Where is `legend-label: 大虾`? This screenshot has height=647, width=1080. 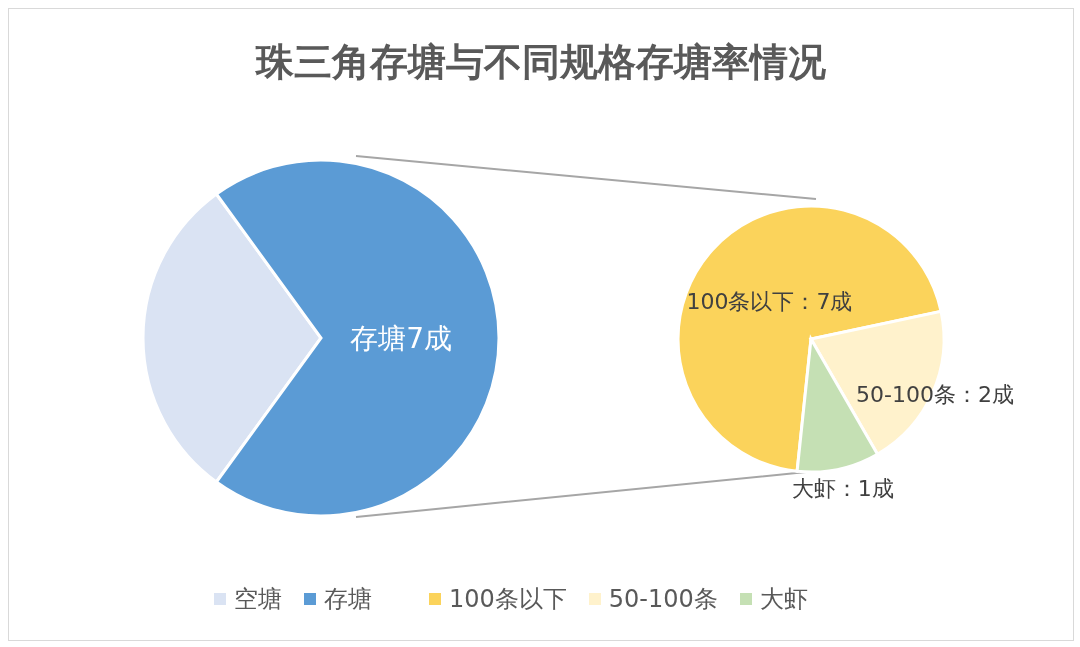 legend-label: 大虾 is located at coordinates (783, 599).